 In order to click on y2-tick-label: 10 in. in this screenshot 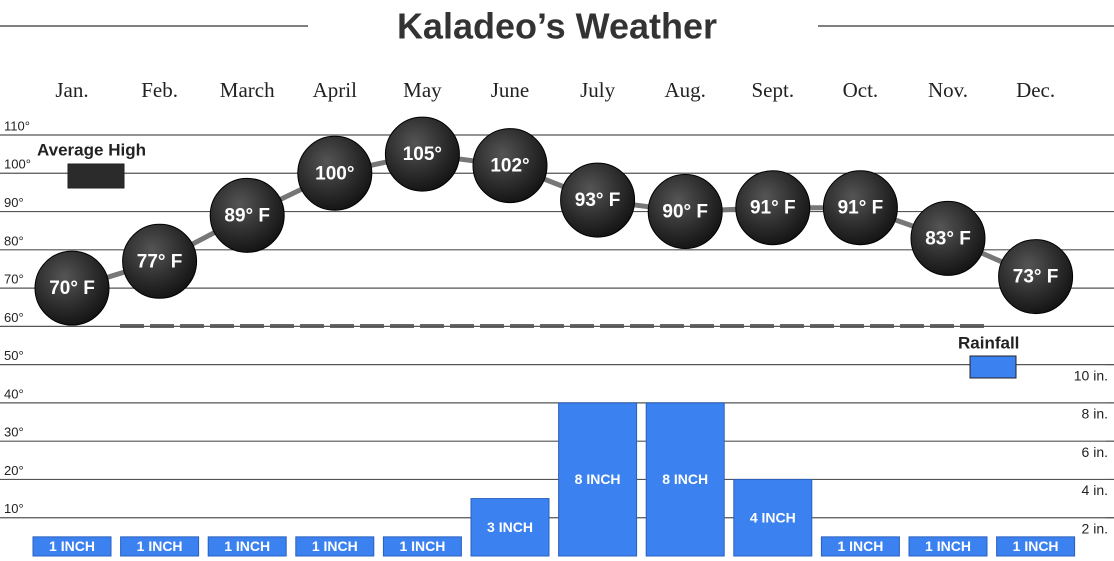, I will do `click(1091, 375)`.